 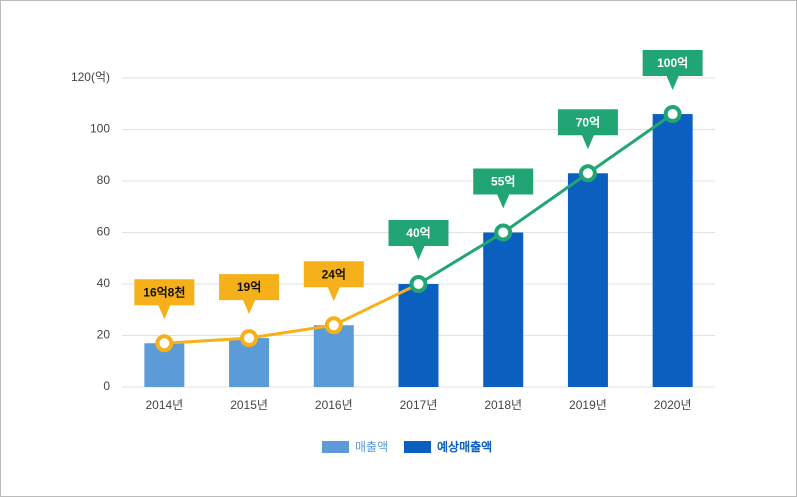 What do you see at coordinates (418, 233) in the screenshot?
I see `callout-label: 40억` at bounding box center [418, 233].